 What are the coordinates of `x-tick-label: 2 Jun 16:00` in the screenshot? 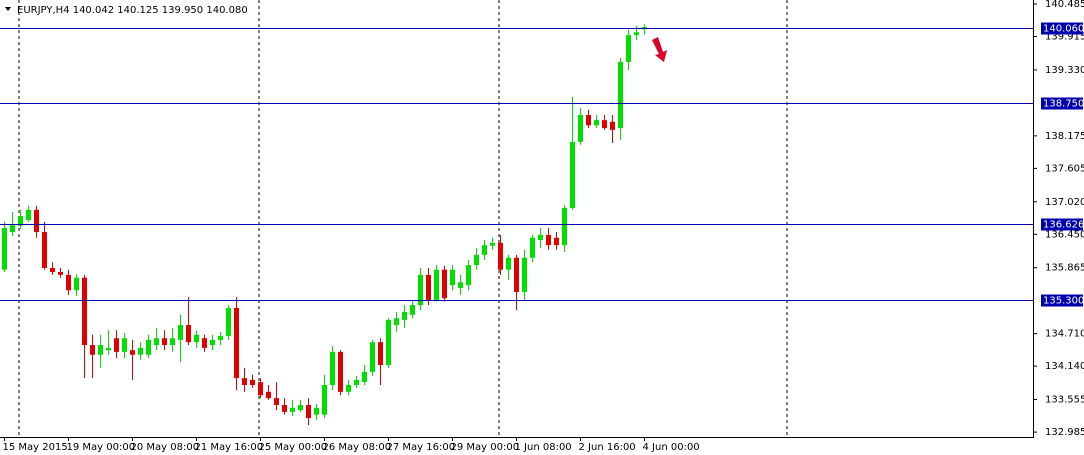 It's located at (607, 447).